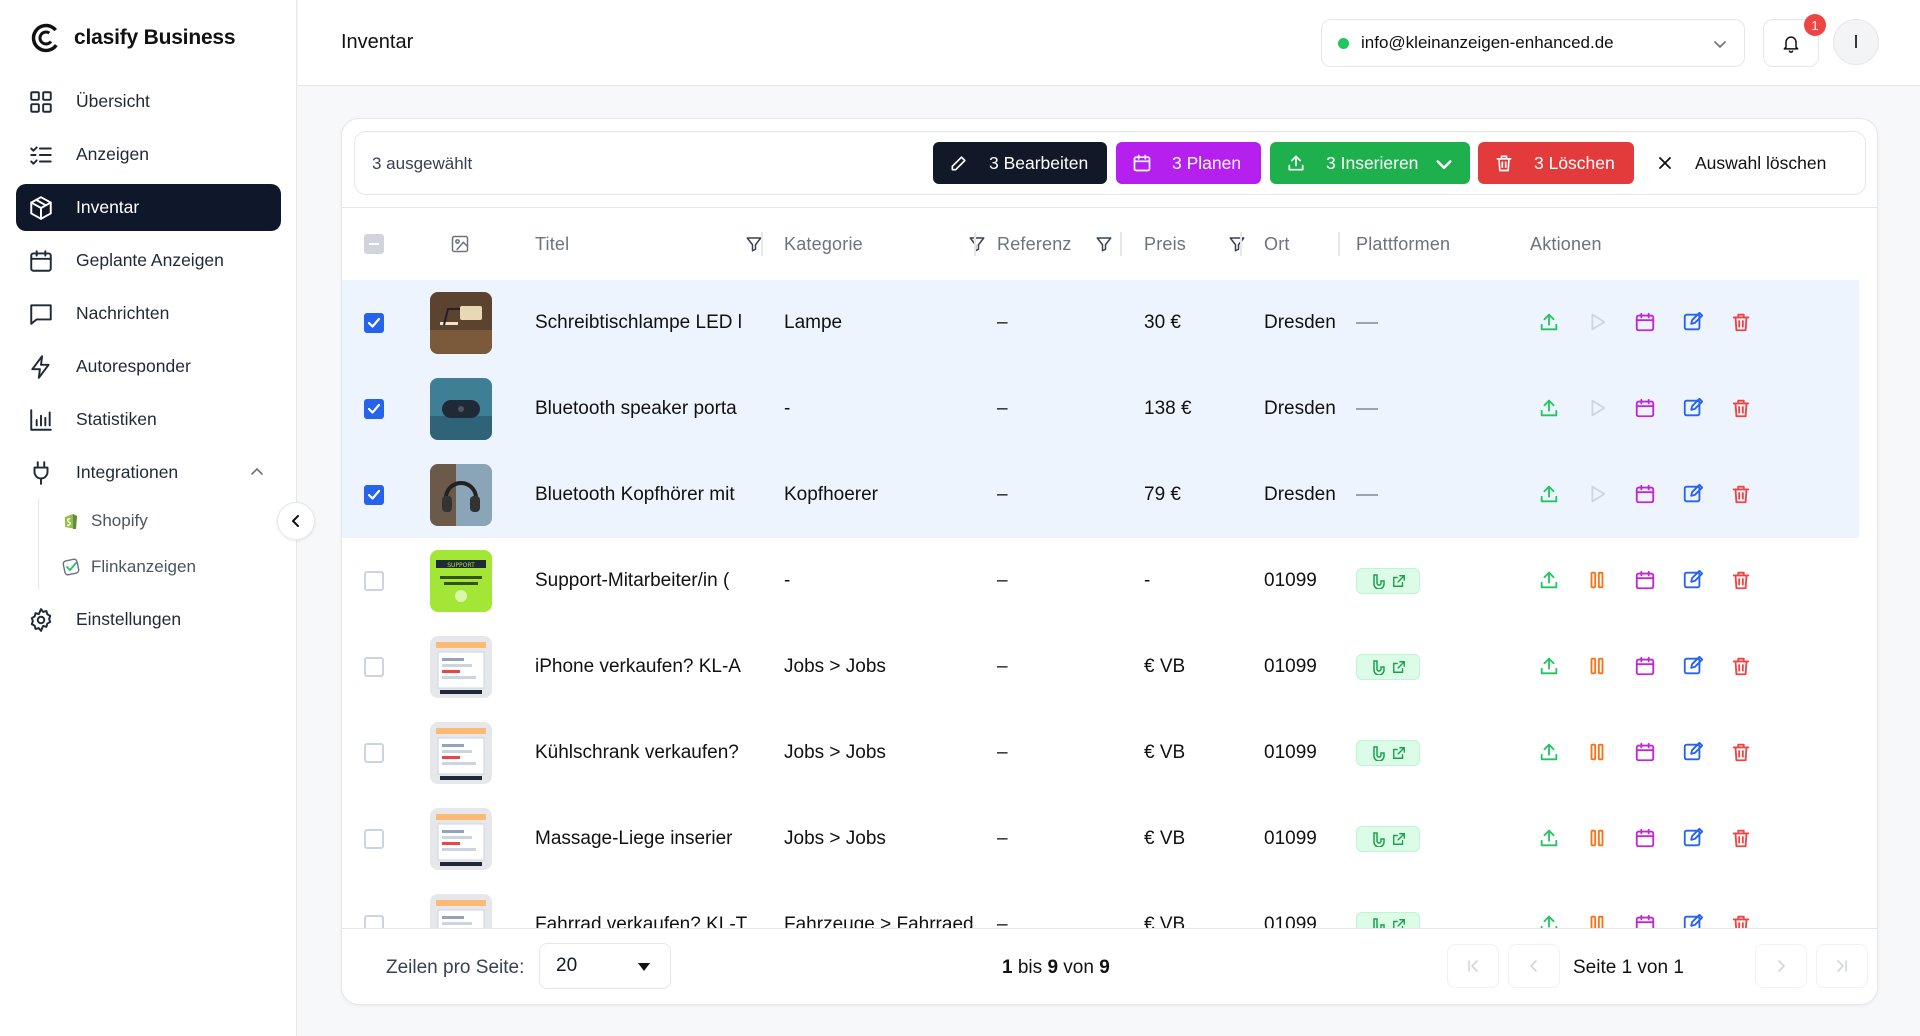 The width and height of the screenshot is (1920, 1036). I want to click on account-select: info@kleinanzeigen-enhanced.de, so click(1533, 43).